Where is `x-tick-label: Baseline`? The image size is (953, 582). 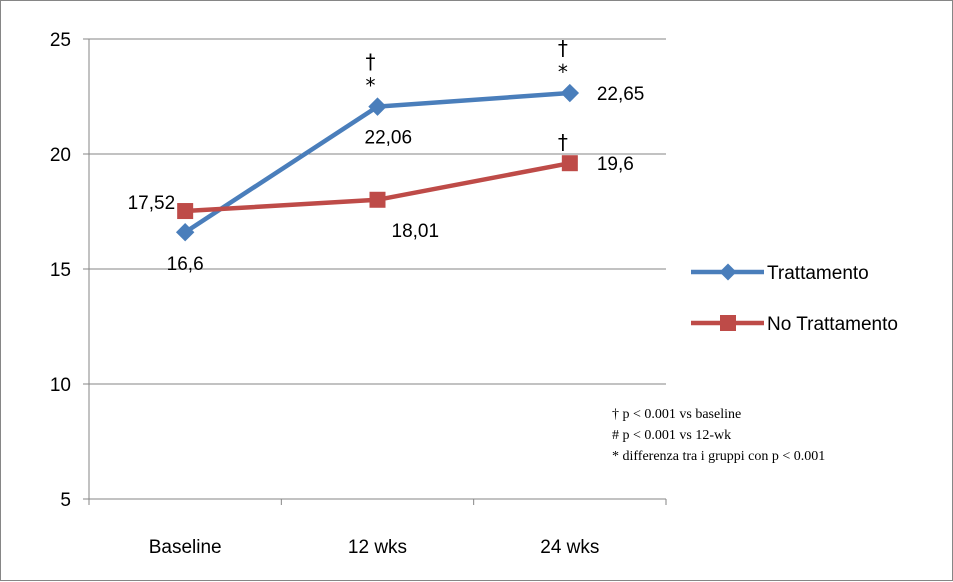 x-tick-label: Baseline is located at coordinates (185, 547).